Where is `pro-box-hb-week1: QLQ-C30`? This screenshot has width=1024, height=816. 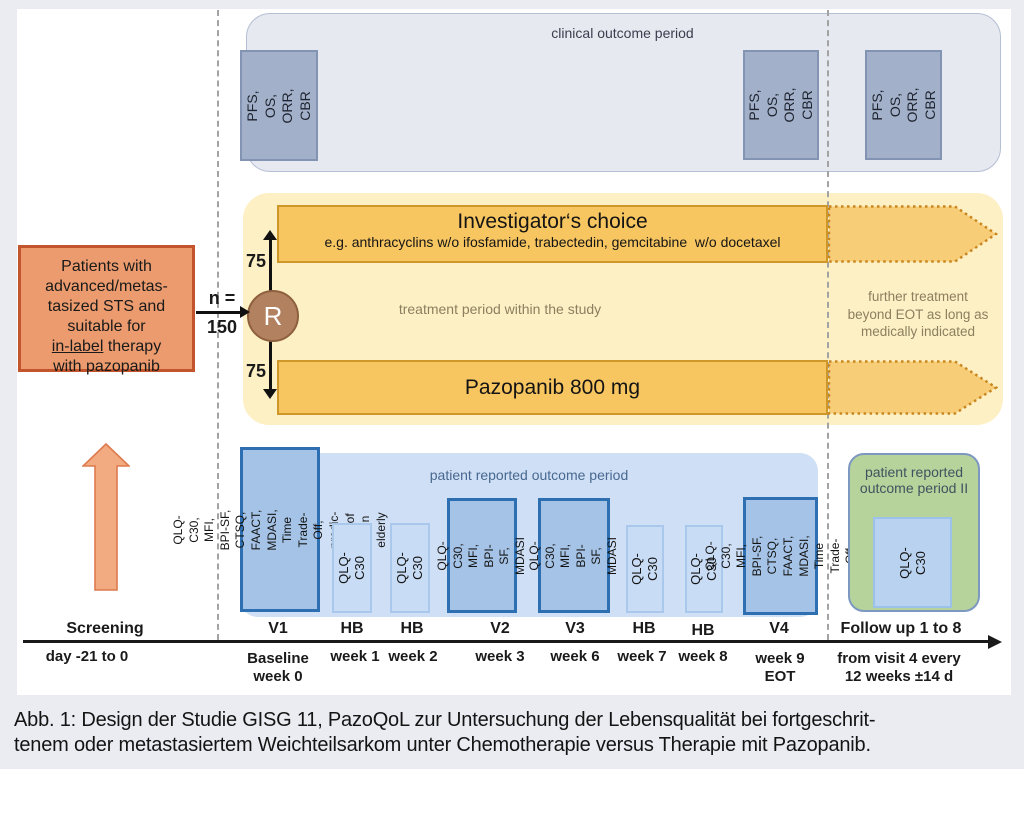 pro-box-hb-week1: QLQ-C30 is located at coordinates (352, 568).